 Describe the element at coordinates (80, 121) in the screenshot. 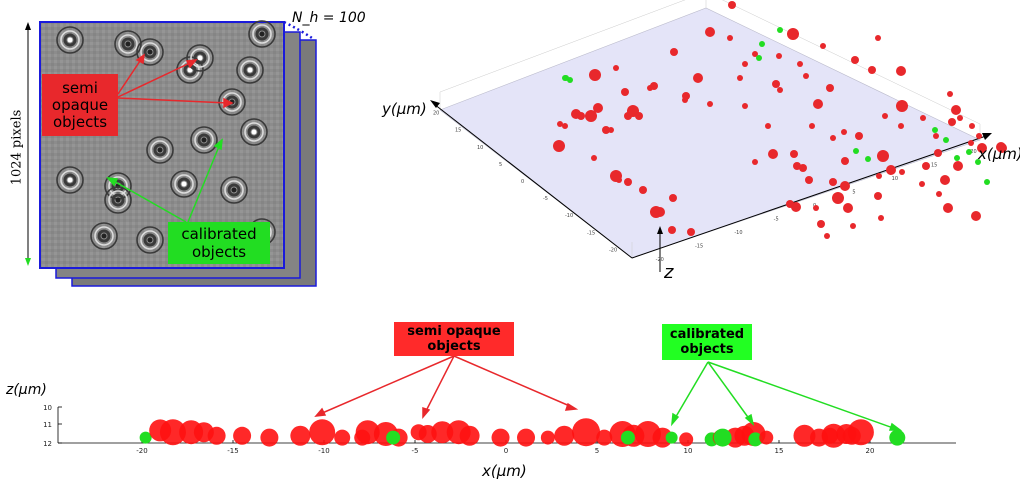

I see `semi-opaque-label-line-3: objects` at that location.